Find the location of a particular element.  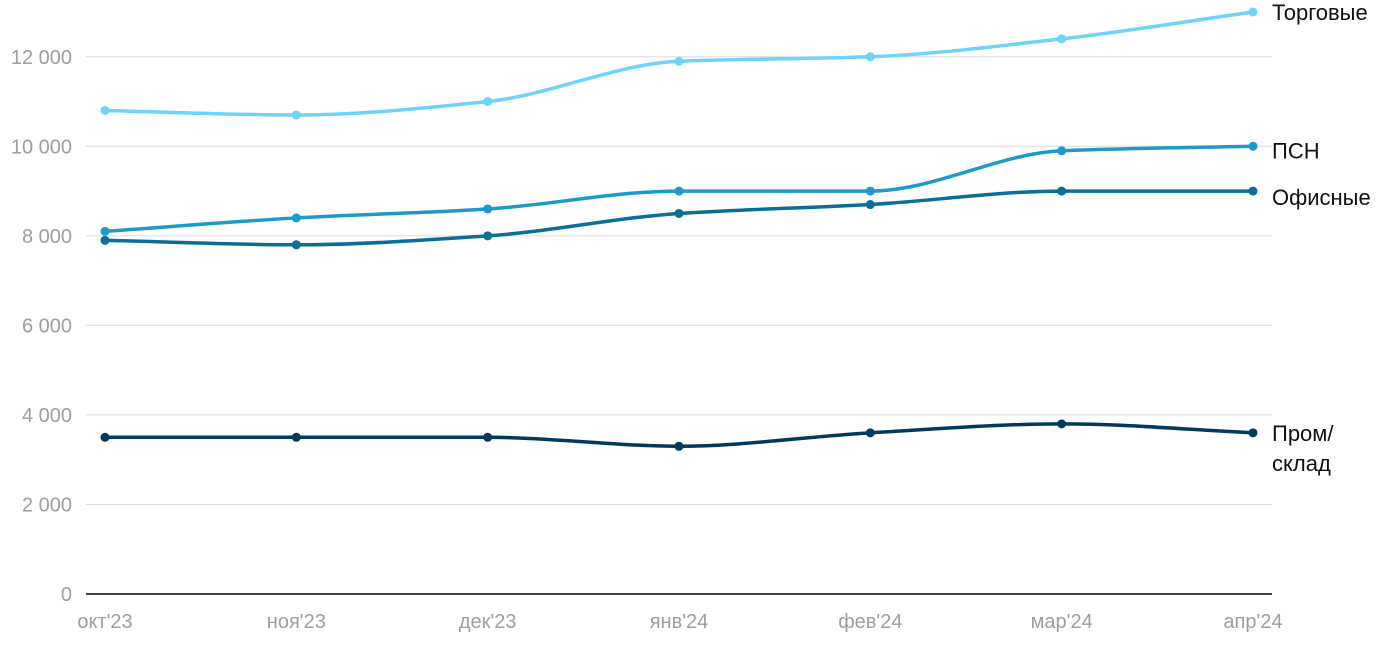

series-label-line: ПСН is located at coordinates (1296, 150).